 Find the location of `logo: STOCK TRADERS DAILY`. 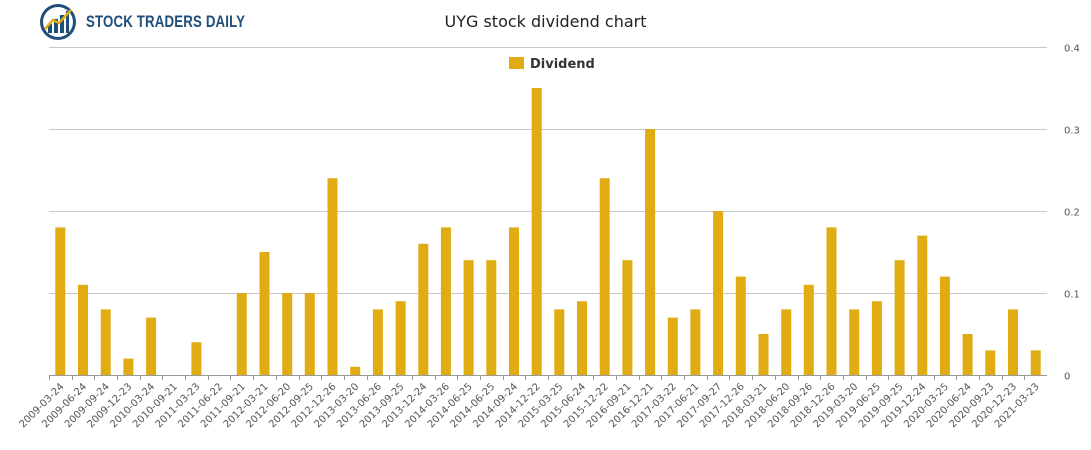

logo: STOCK TRADERS DAILY is located at coordinates (141, 22).